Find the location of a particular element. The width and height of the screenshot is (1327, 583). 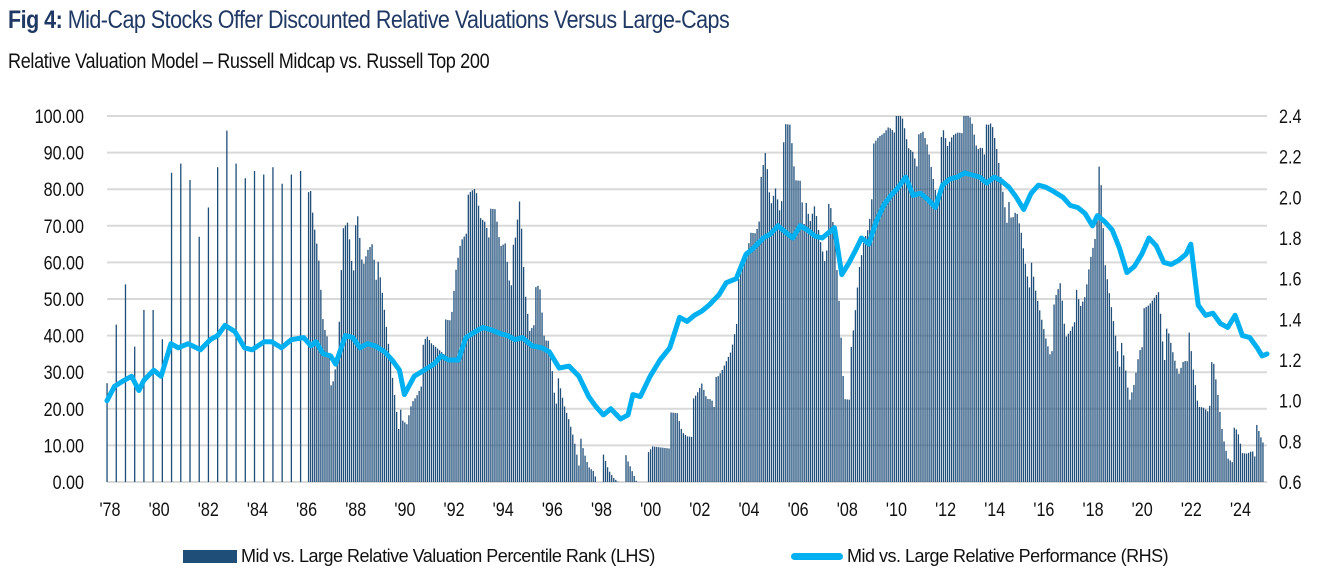

y-right-tick-label: 0.8 is located at coordinates (1290, 442).